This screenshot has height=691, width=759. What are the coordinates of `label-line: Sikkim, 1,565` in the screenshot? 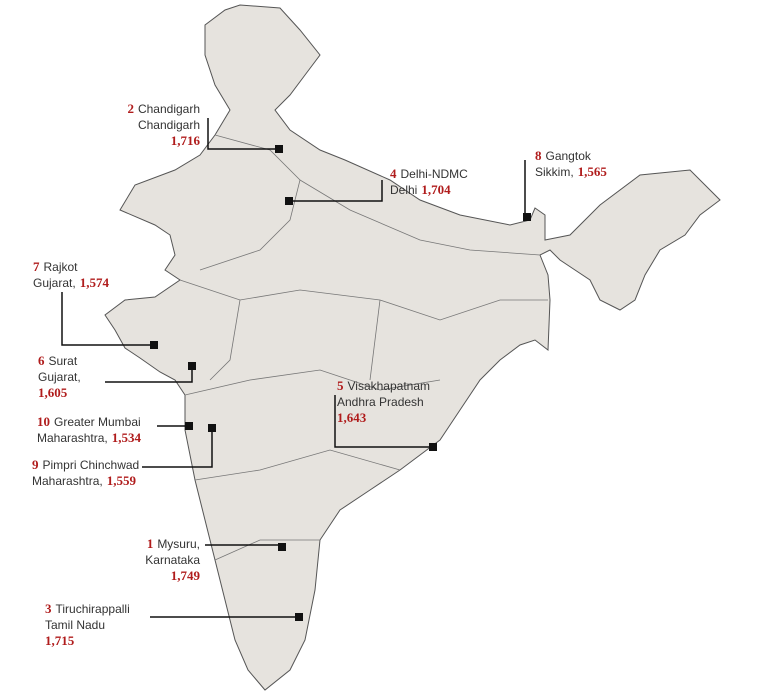 It's located at (571, 171).